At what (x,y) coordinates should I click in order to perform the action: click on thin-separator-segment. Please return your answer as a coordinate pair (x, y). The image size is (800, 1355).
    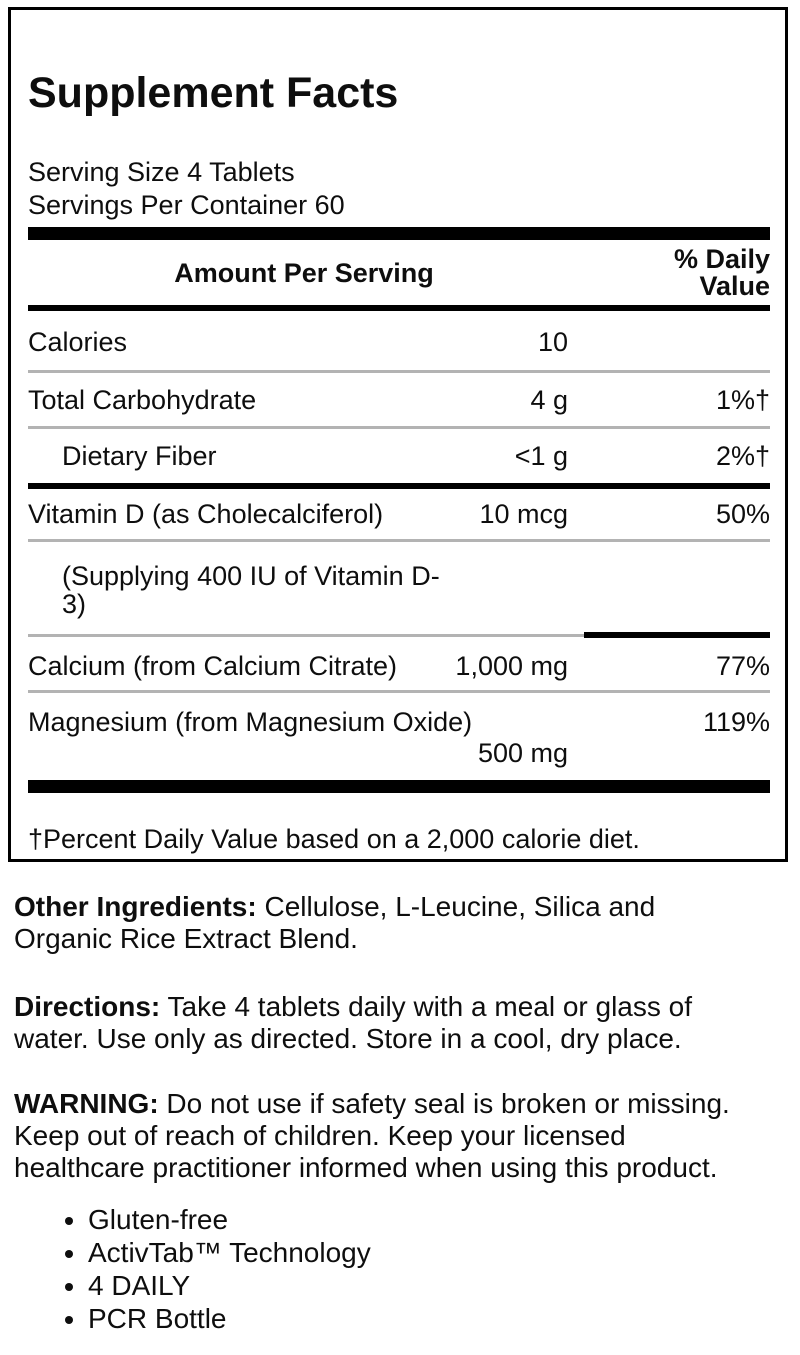
    Looking at the image, I should click on (306, 635).